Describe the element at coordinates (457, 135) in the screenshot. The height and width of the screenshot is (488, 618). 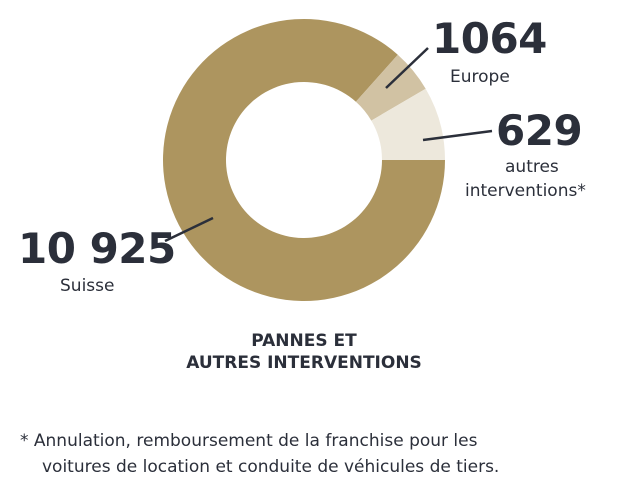
I see `leader-line-autres` at that location.